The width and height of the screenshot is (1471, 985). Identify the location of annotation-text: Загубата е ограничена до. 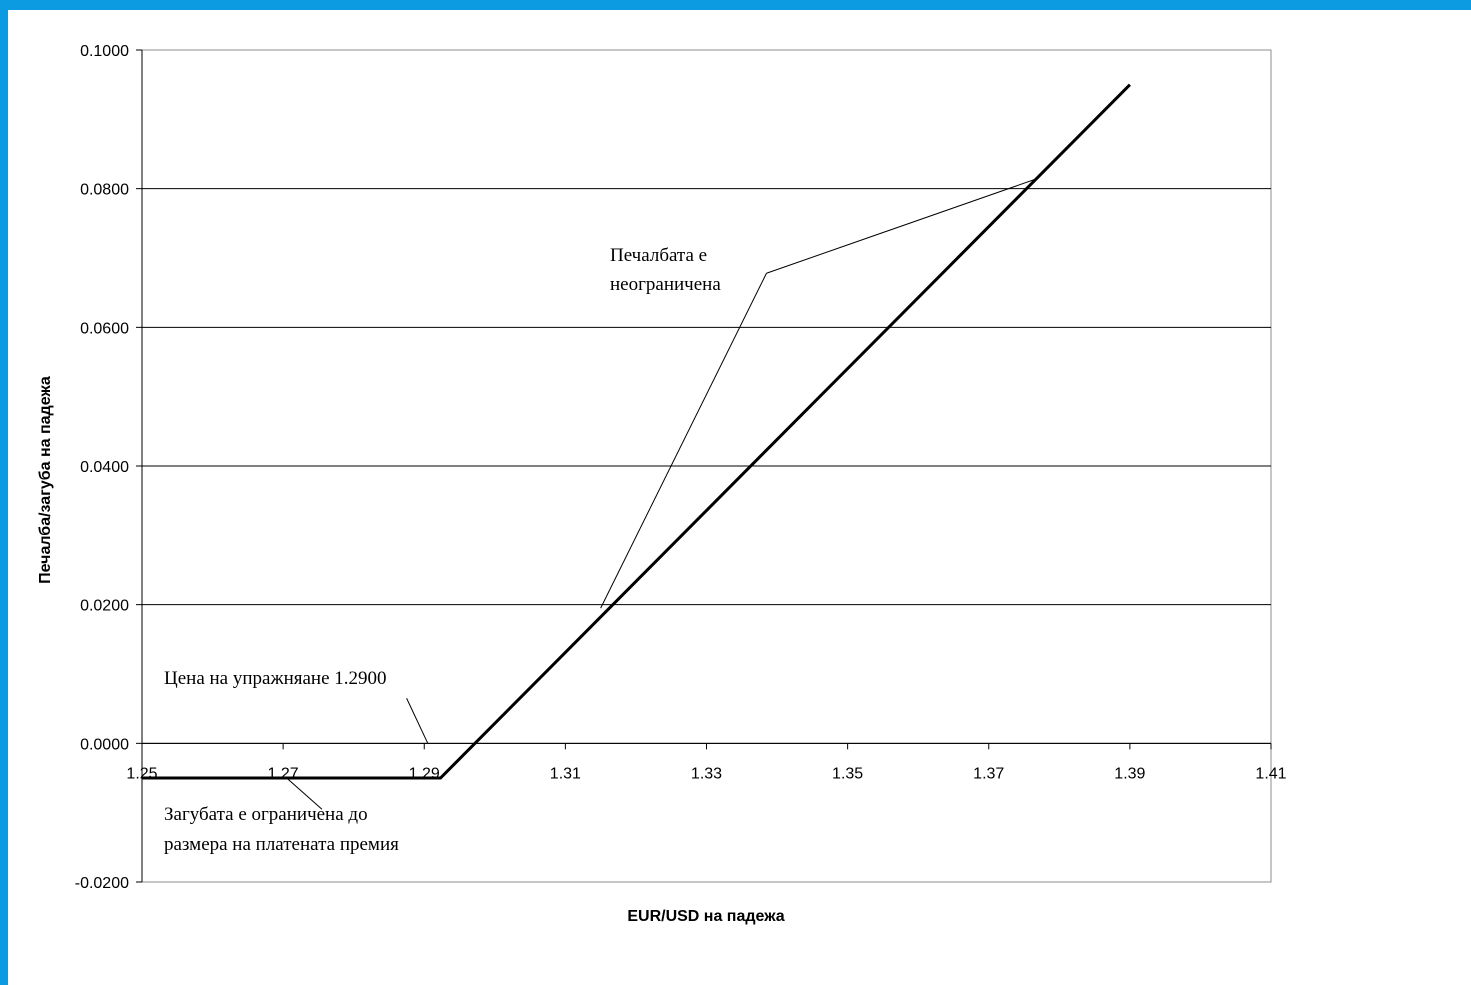
(266, 814).